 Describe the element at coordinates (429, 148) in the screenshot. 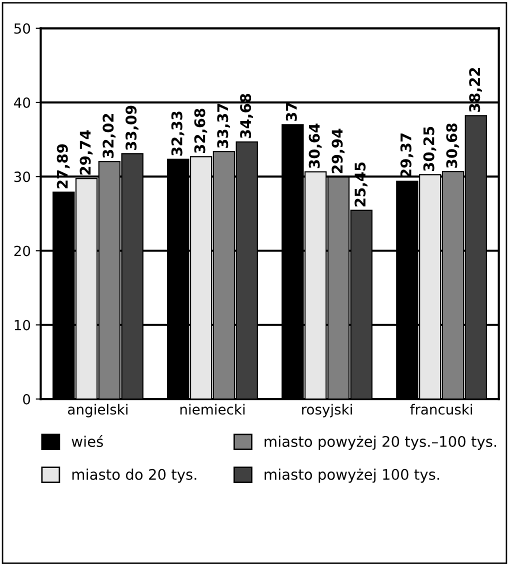

I see `data-label: 30,25` at that location.